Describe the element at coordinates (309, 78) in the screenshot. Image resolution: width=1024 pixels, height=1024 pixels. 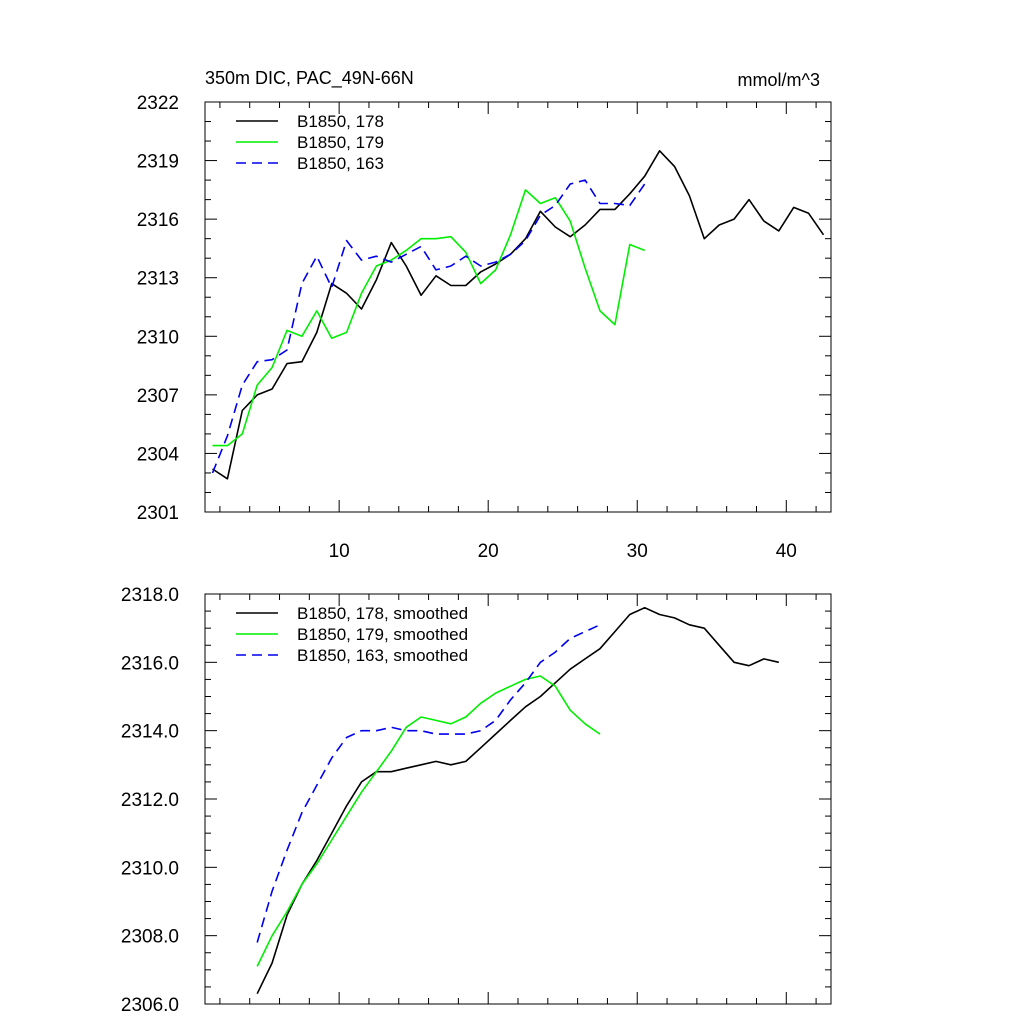
I see `chart-title: 350m DIC, PAC_49N-66N` at that location.